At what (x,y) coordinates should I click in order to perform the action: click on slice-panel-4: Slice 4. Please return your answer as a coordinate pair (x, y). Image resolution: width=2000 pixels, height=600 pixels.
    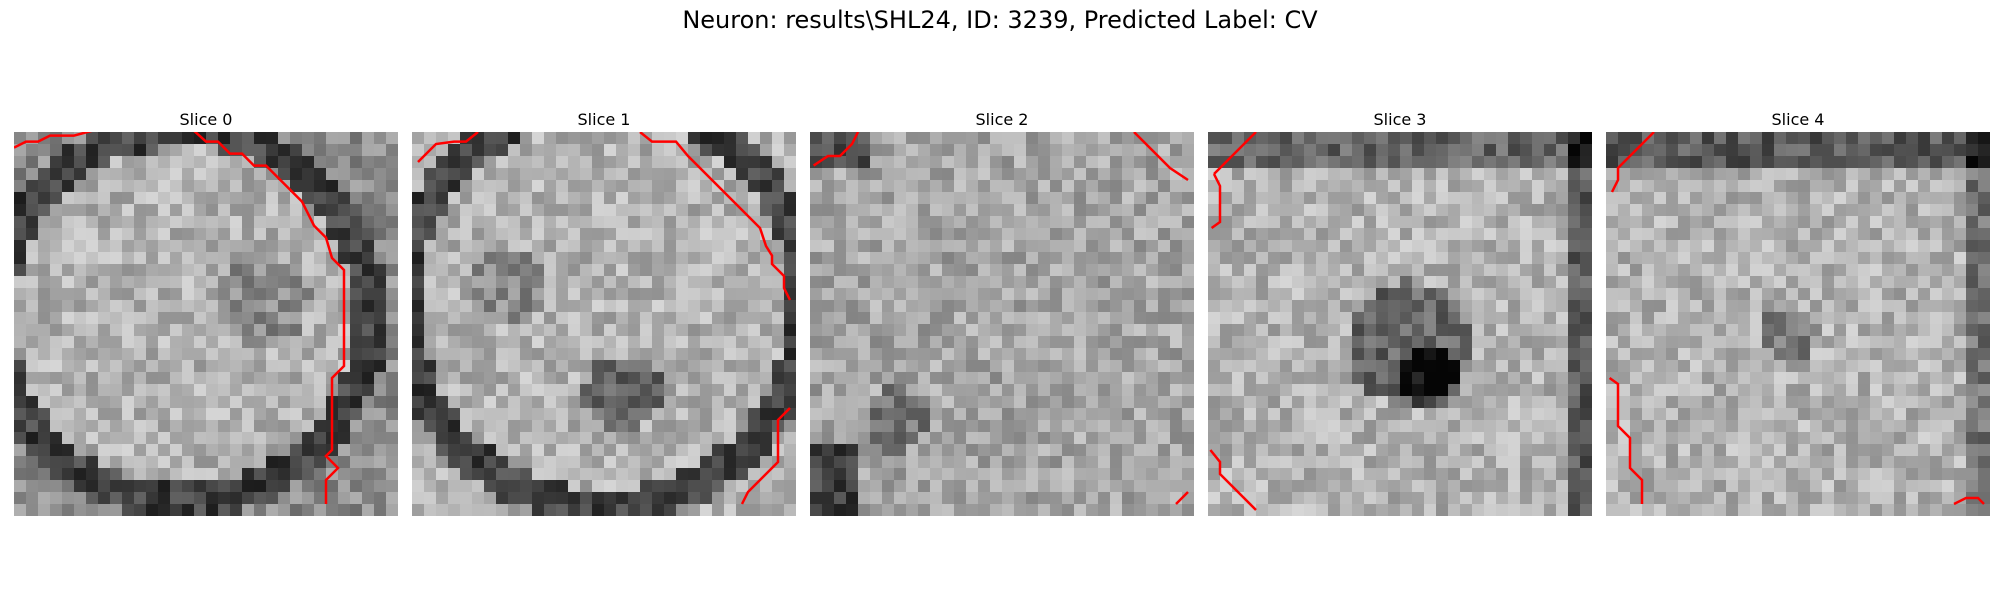
    Looking at the image, I should click on (1798, 312).